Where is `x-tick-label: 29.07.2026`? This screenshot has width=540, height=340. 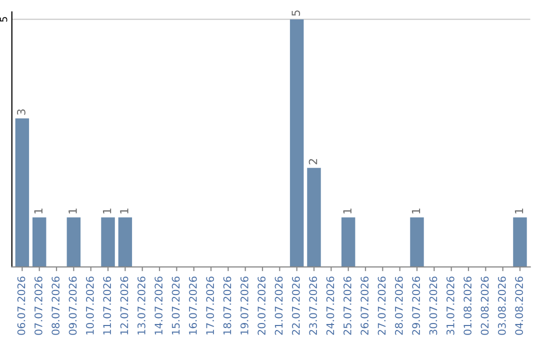 x-tick-label: 29.07.2026 is located at coordinates (416, 305).